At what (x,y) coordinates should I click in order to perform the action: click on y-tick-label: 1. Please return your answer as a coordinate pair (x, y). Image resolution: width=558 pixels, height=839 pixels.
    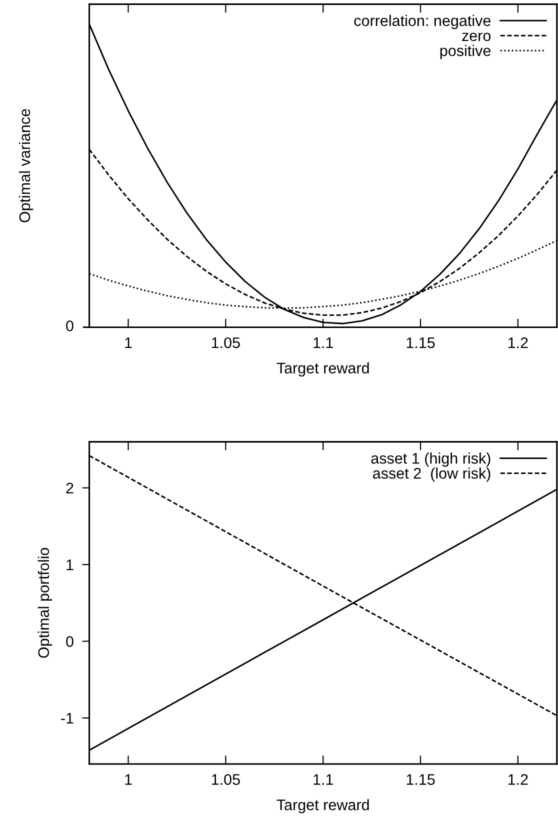
    Looking at the image, I should click on (70, 565).